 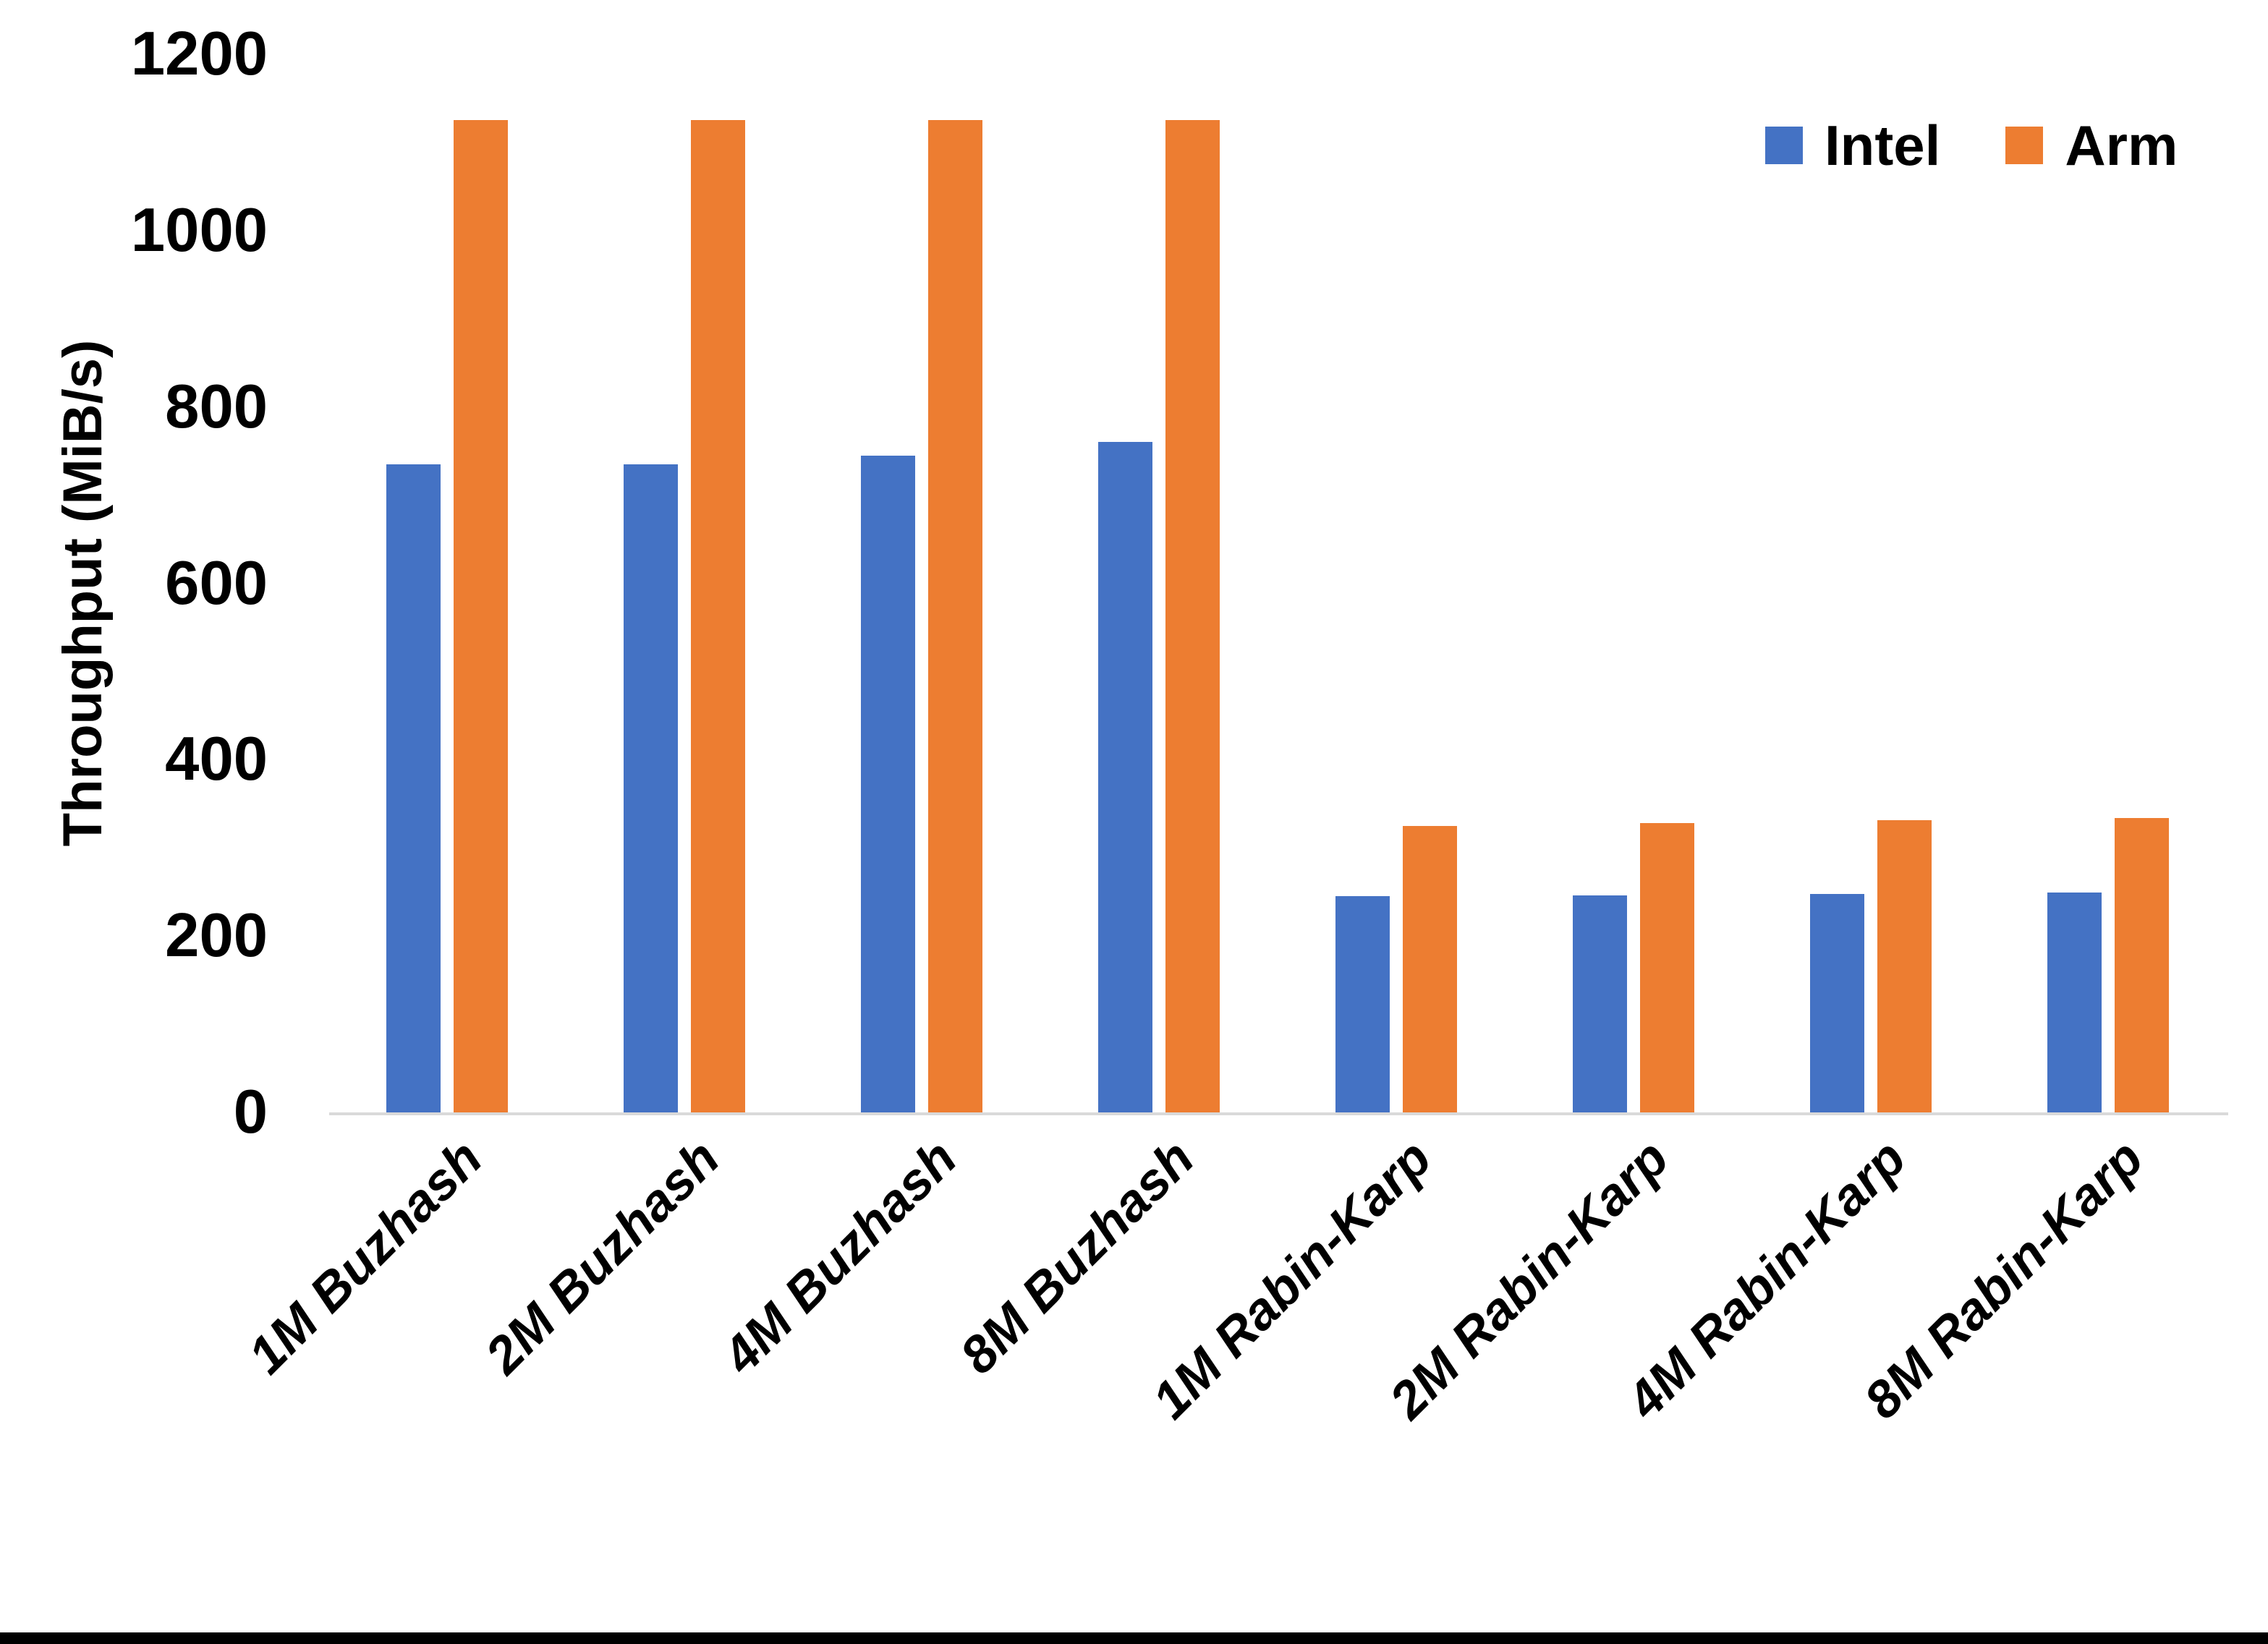 What do you see at coordinates (250, 1112) in the screenshot?
I see `y-tick-label-0: 0` at bounding box center [250, 1112].